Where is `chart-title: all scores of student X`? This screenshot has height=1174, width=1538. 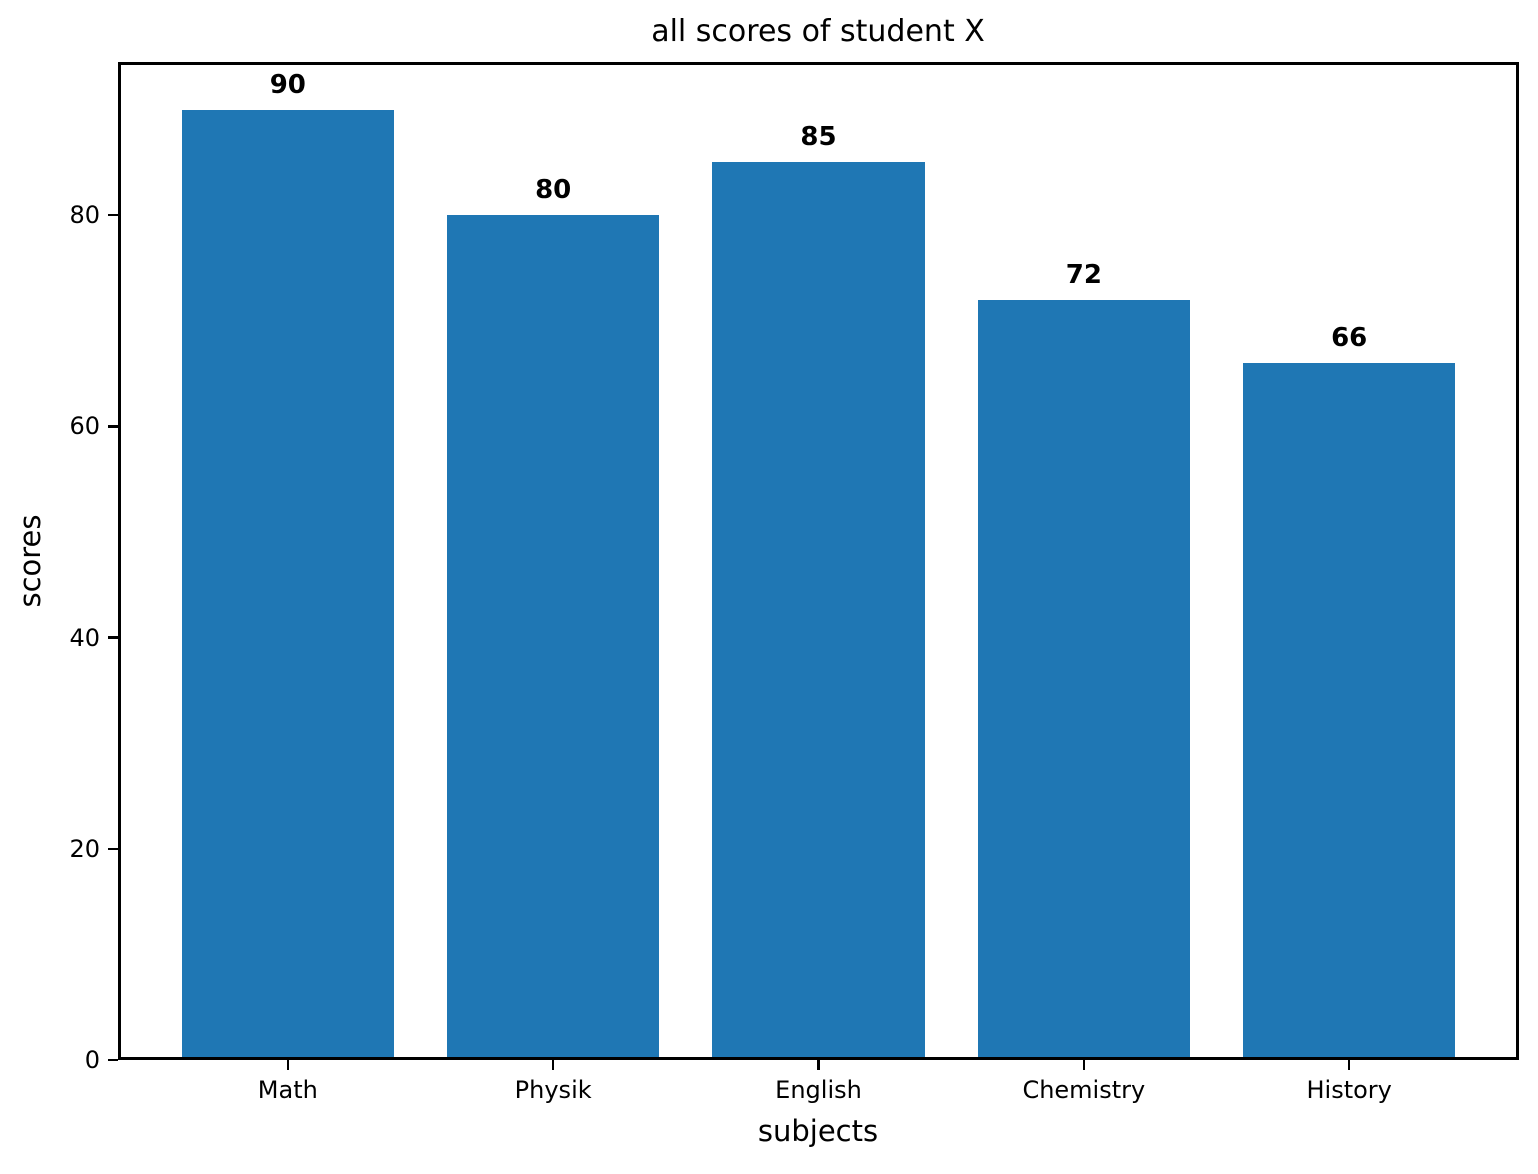 chart-title: all scores of student X is located at coordinates (818, 31).